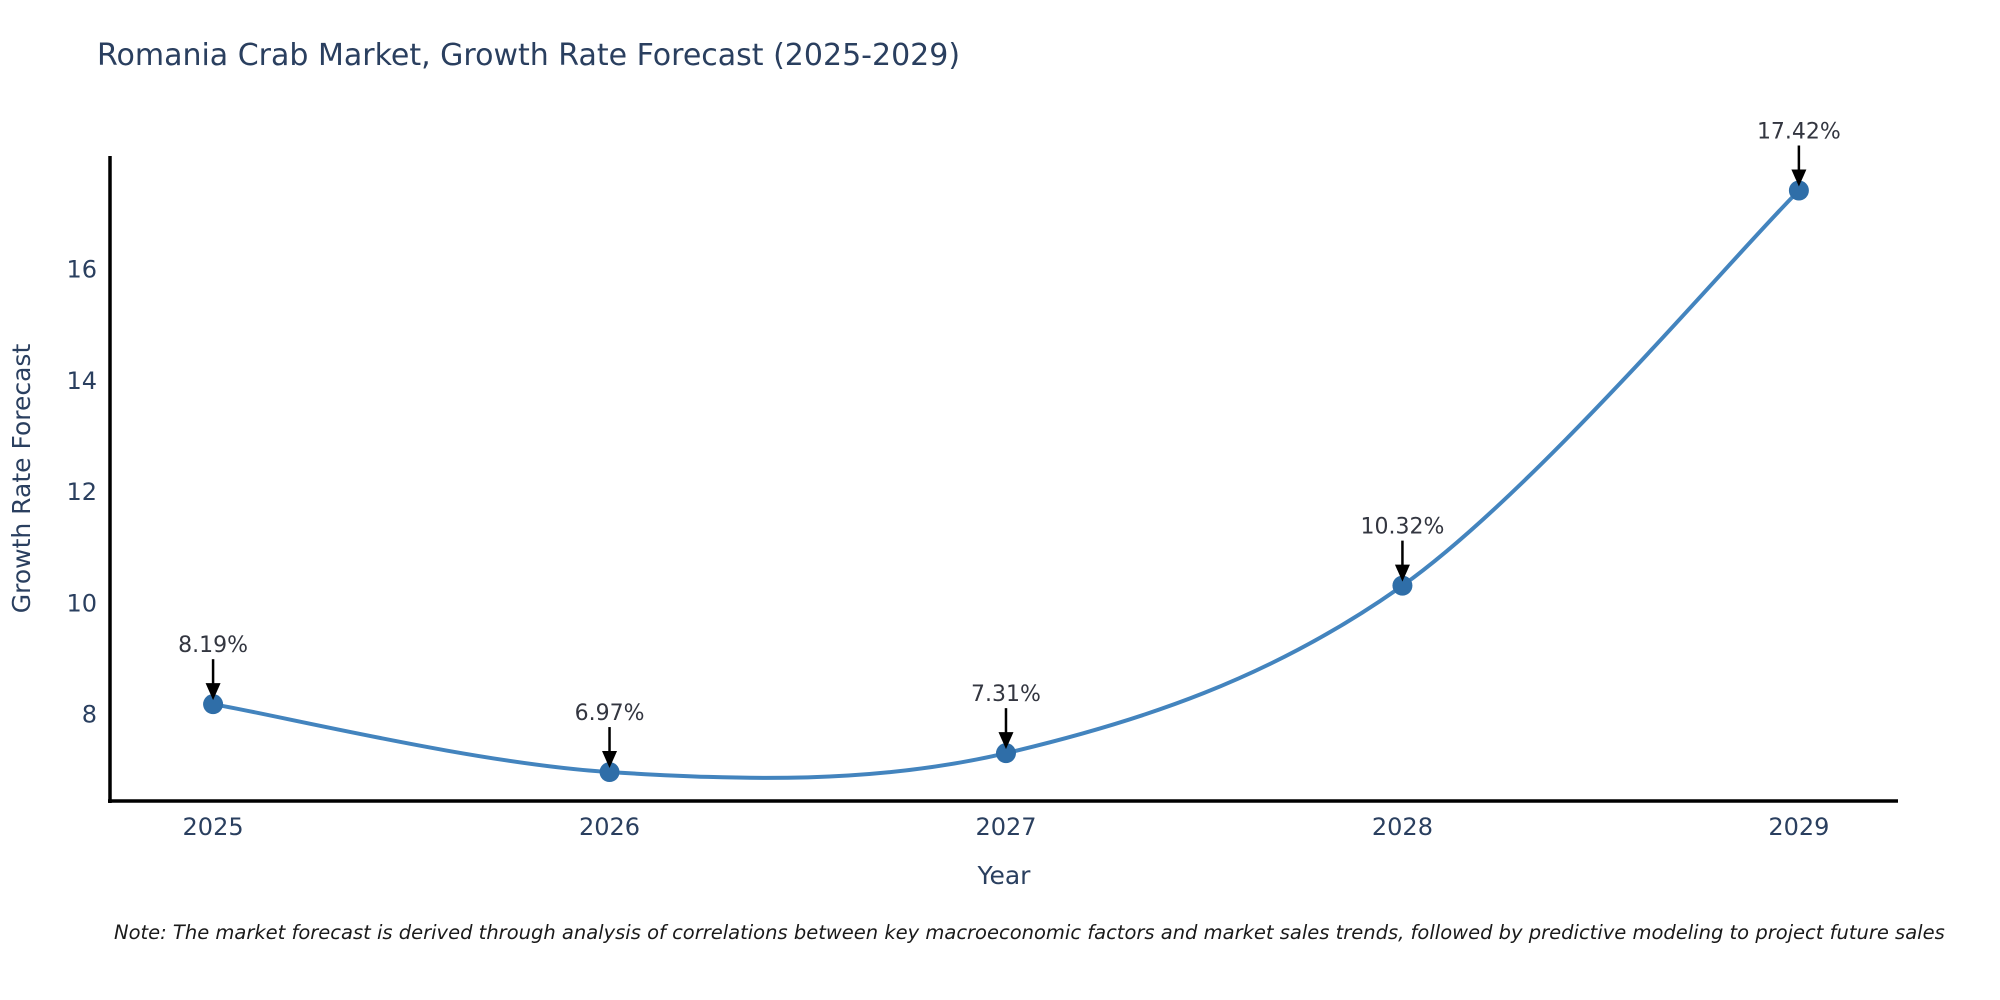 This screenshot has width=2000, height=1000. What do you see at coordinates (1006, 694) in the screenshot?
I see `annotation-label: 7.31%` at bounding box center [1006, 694].